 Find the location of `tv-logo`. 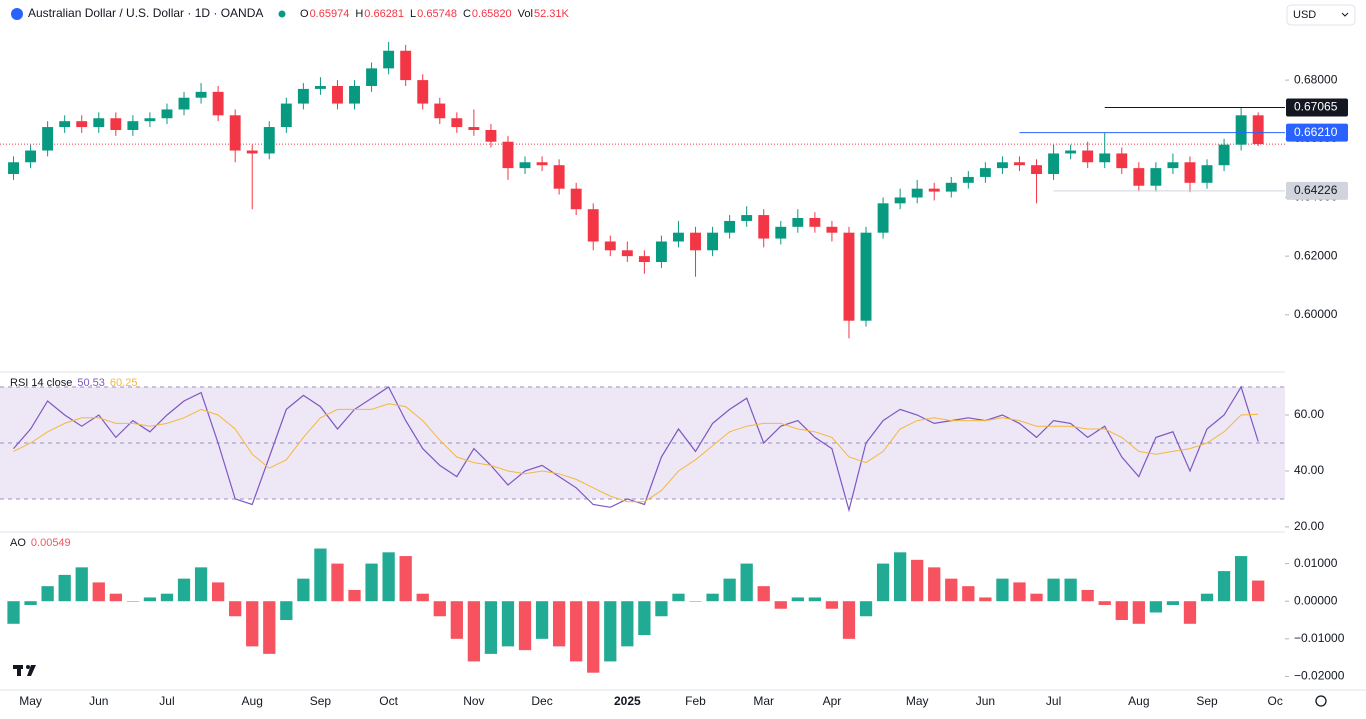

tv-logo is located at coordinates (24, 670).